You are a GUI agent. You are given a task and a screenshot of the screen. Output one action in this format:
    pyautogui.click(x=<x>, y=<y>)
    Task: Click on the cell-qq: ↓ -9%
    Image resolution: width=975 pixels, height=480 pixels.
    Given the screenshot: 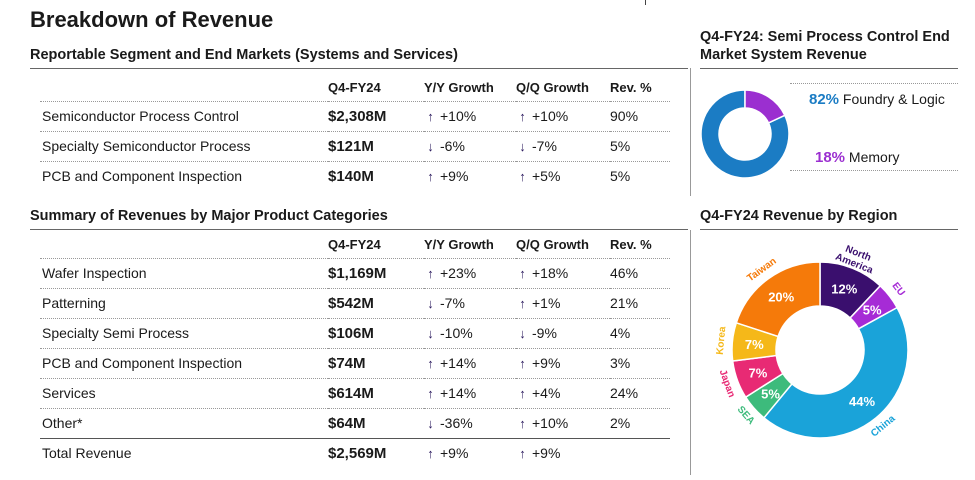 What is the action you would take?
    pyautogui.click(x=563, y=332)
    